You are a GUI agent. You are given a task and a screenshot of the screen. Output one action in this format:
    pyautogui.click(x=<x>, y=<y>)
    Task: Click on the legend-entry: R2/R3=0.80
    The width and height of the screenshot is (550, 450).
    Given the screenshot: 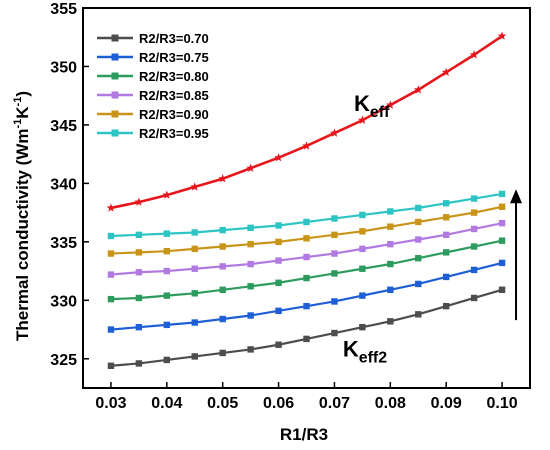 What is the action you would take?
    pyautogui.click(x=153, y=76)
    